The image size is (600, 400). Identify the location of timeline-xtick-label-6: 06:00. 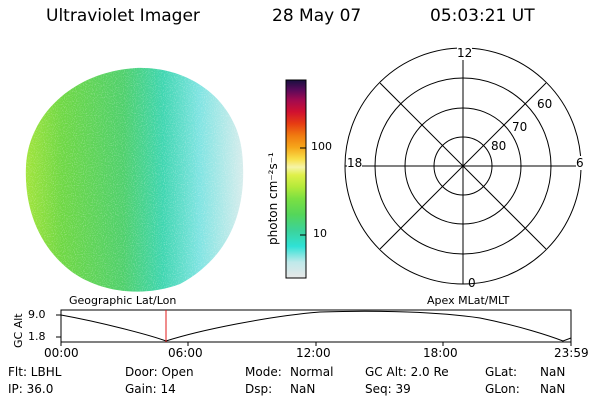
(185, 353).